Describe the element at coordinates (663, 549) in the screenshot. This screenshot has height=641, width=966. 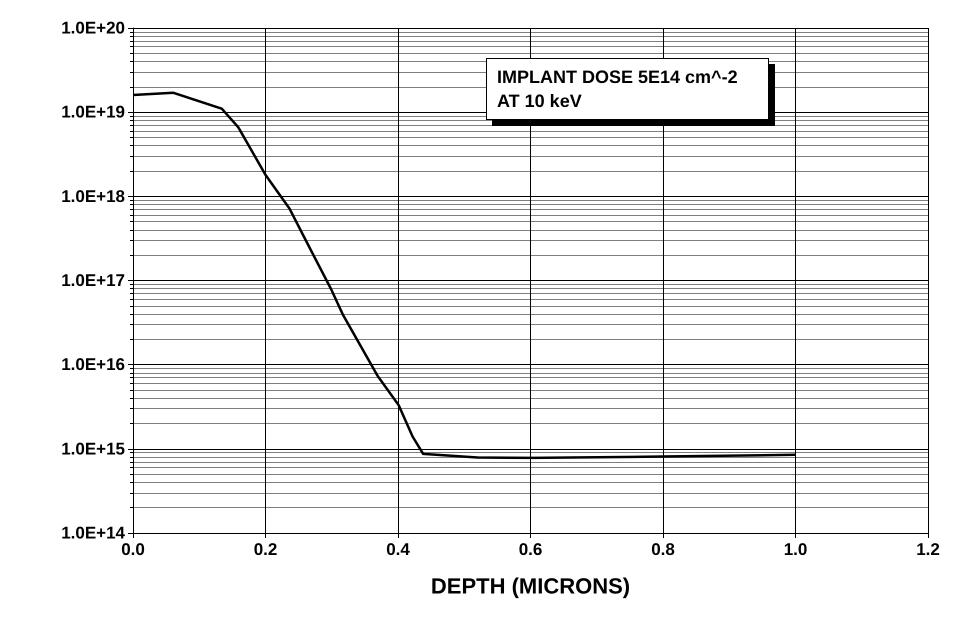
I see `x-tick-label: 0.8` at that location.